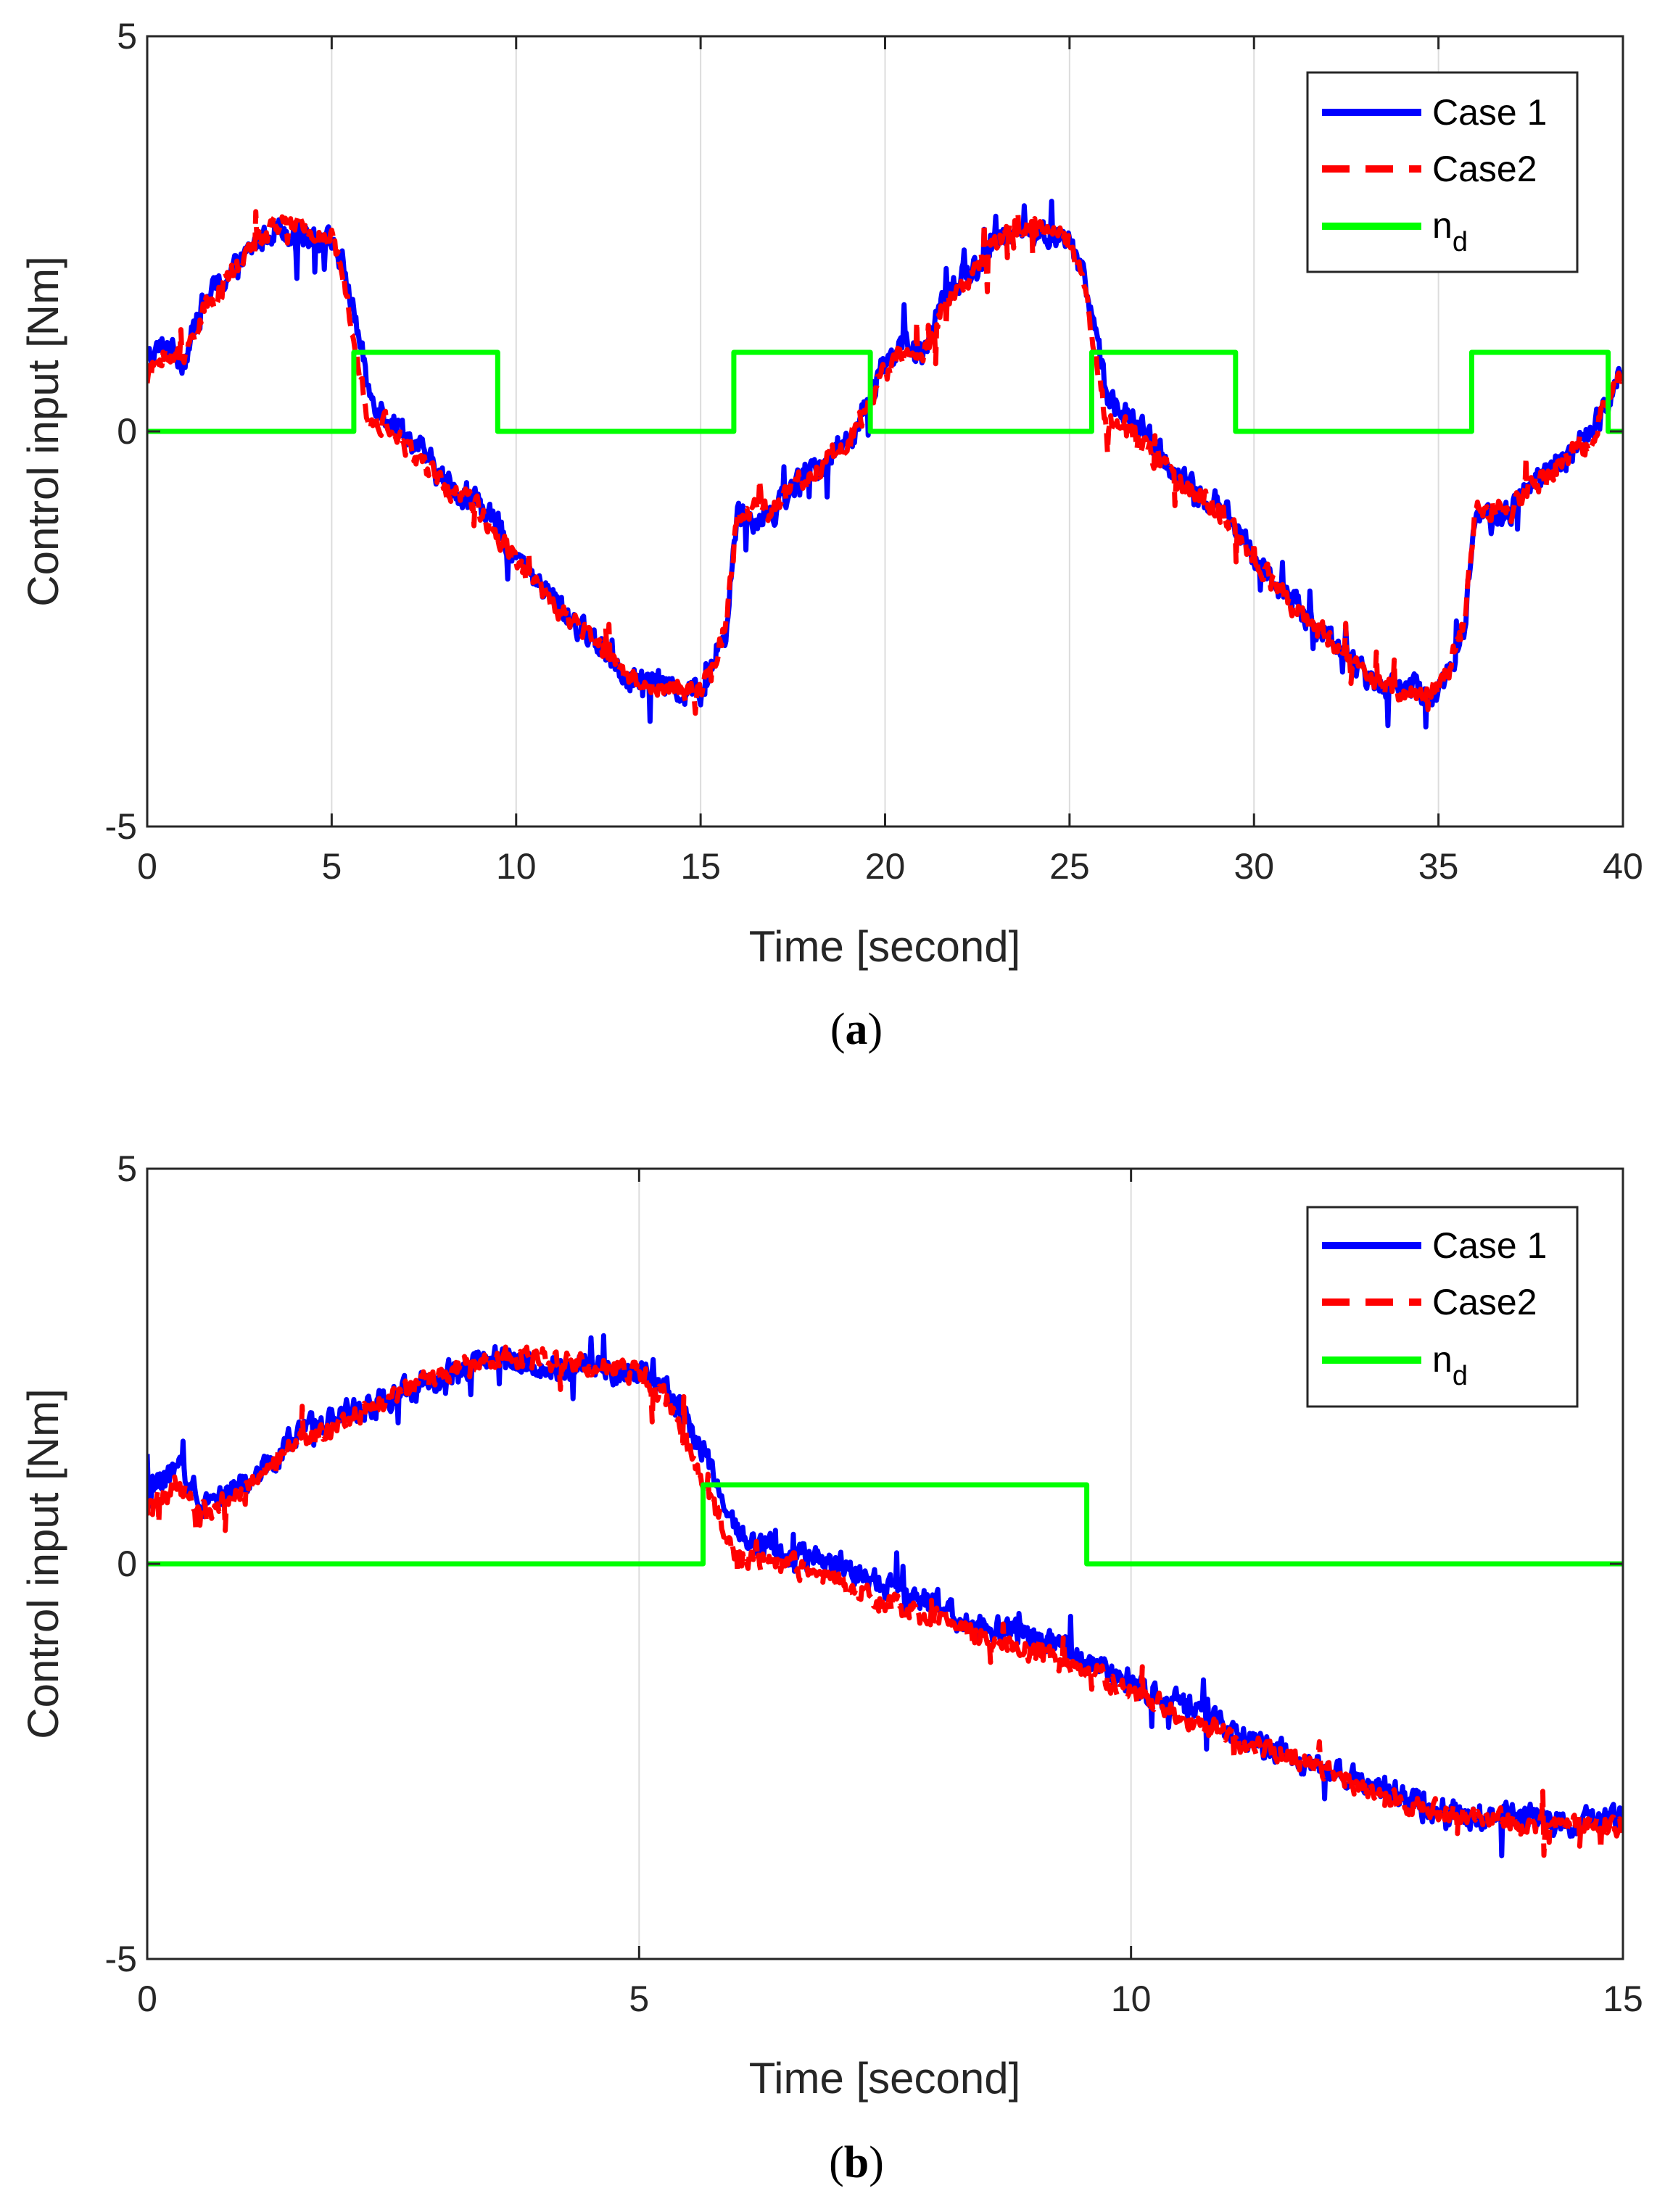  What do you see at coordinates (856, 2162) in the screenshot?
I see `panel-label-b: (b)` at bounding box center [856, 2162].